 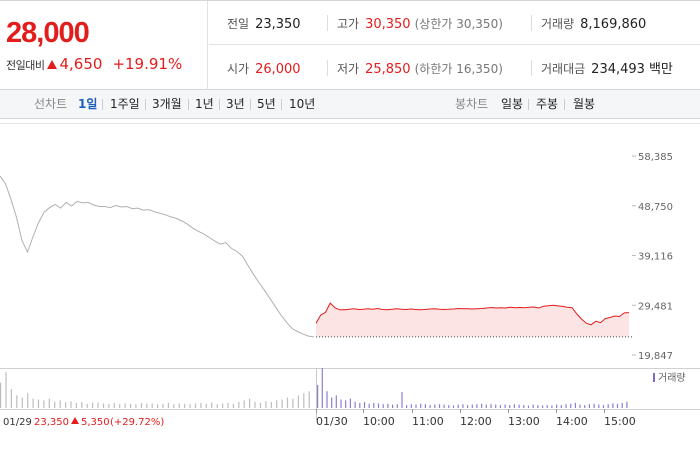 What do you see at coordinates (558, 24) in the screenshot?
I see `volume-label: 거래량` at bounding box center [558, 24].